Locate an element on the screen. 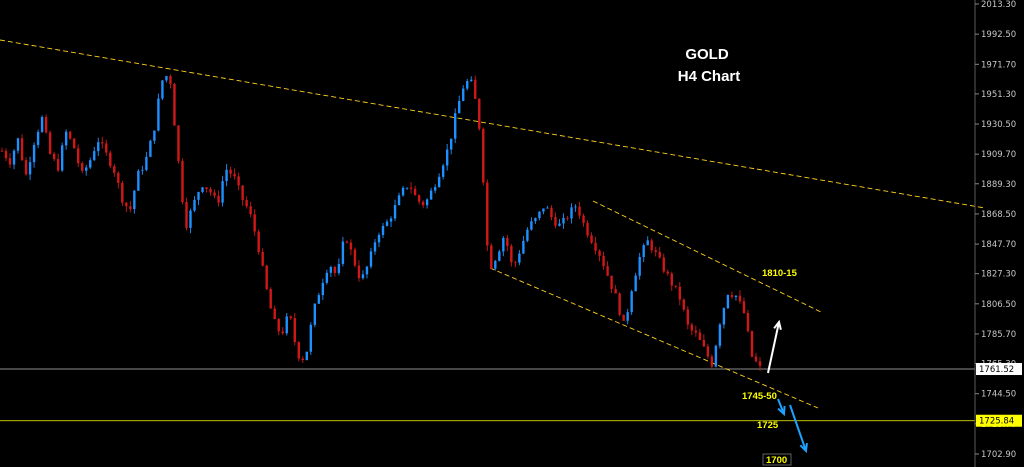 The width and height of the screenshot is (1024, 467). current-price-tag-text: 1761.52 is located at coordinates (996, 370).